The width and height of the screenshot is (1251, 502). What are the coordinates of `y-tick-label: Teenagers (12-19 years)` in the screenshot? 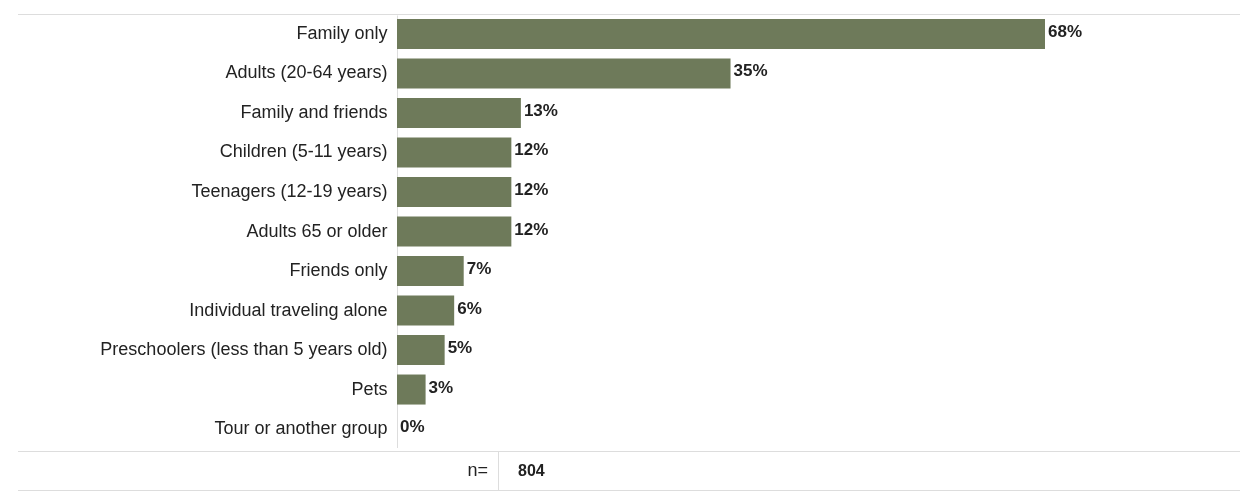 It's located at (289, 190).